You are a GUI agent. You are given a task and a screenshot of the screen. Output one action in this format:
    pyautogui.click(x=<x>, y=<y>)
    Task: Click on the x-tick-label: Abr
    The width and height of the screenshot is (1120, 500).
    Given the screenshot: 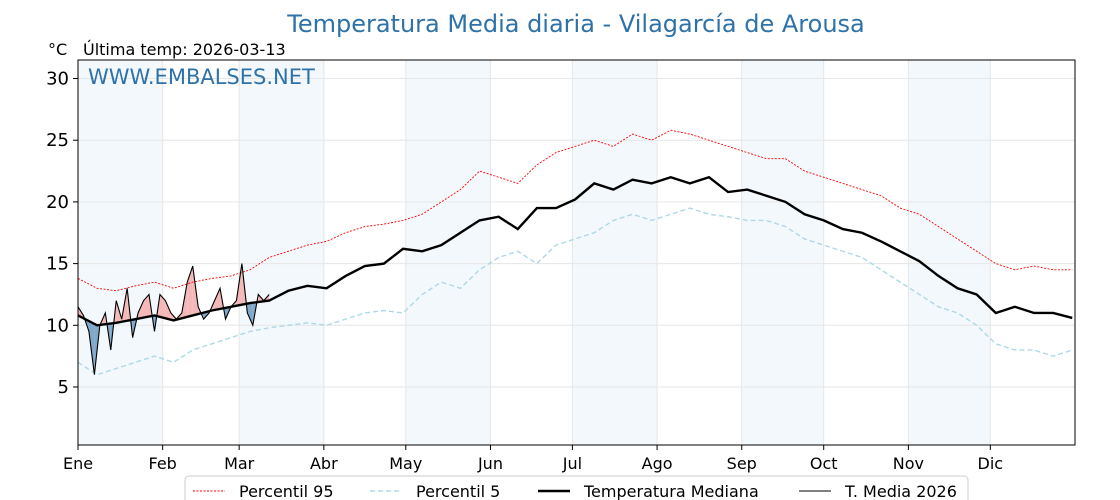 What is the action you would take?
    pyautogui.click(x=324, y=463)
    